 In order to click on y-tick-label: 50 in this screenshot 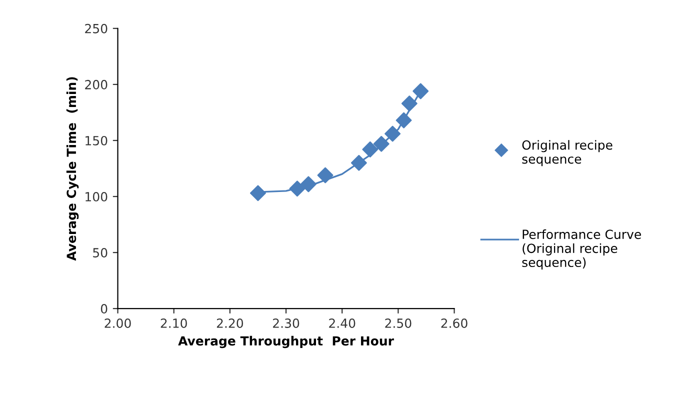, I will do `click(100, 253)`.